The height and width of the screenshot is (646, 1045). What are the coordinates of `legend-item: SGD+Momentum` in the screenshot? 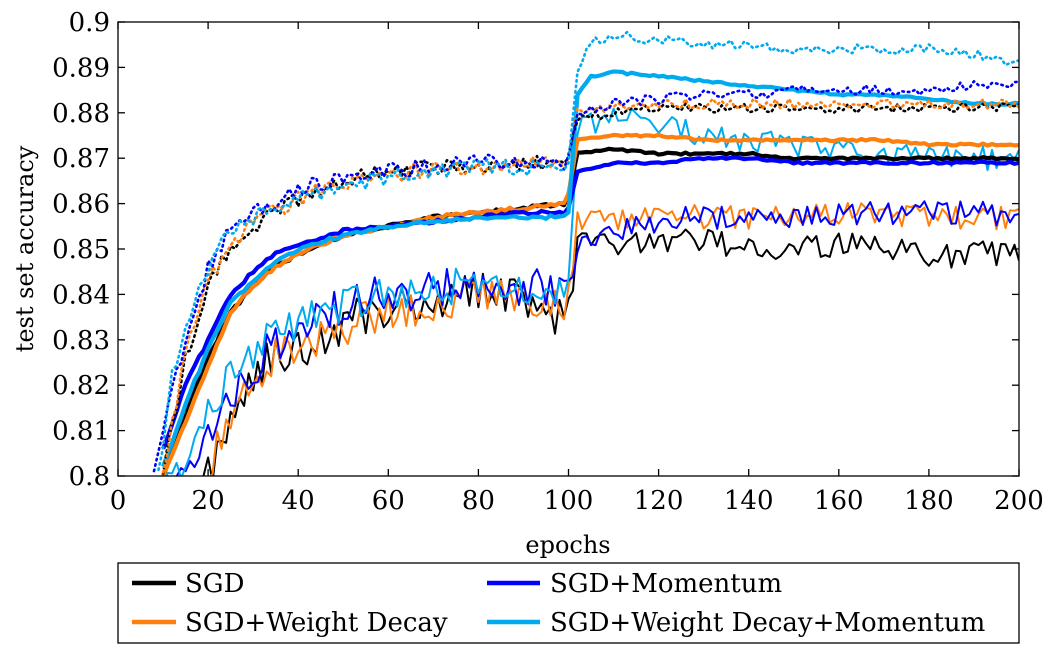 It's located at (634, 584).